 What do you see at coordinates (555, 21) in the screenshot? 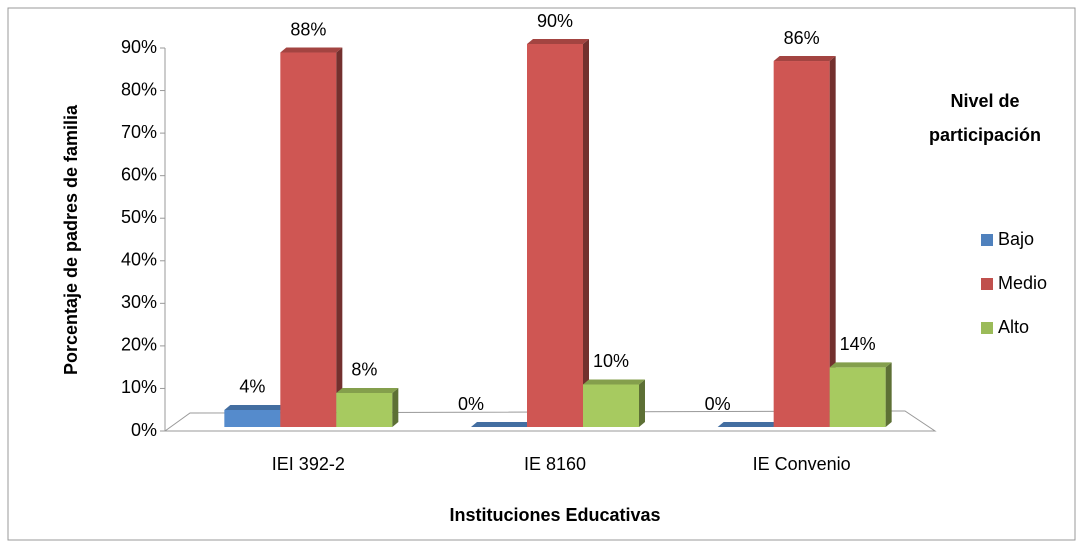
I see `data-label: 90%` at bounding box center [555, 21].